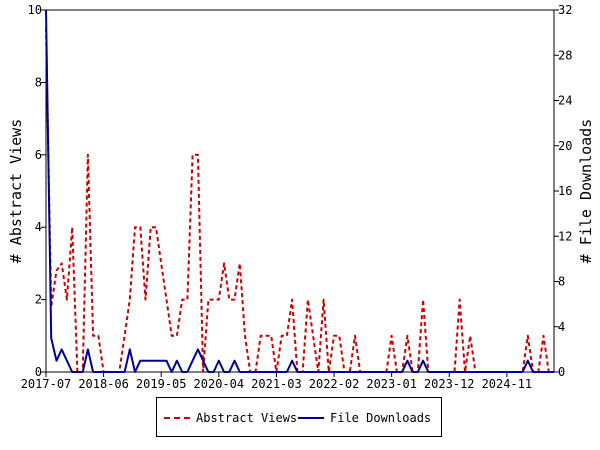  What do you see at coordinates (381, 418) in the screenshot?
I see `legend-label-file-downloads: File Downloads` at bounding box center [381, 418].